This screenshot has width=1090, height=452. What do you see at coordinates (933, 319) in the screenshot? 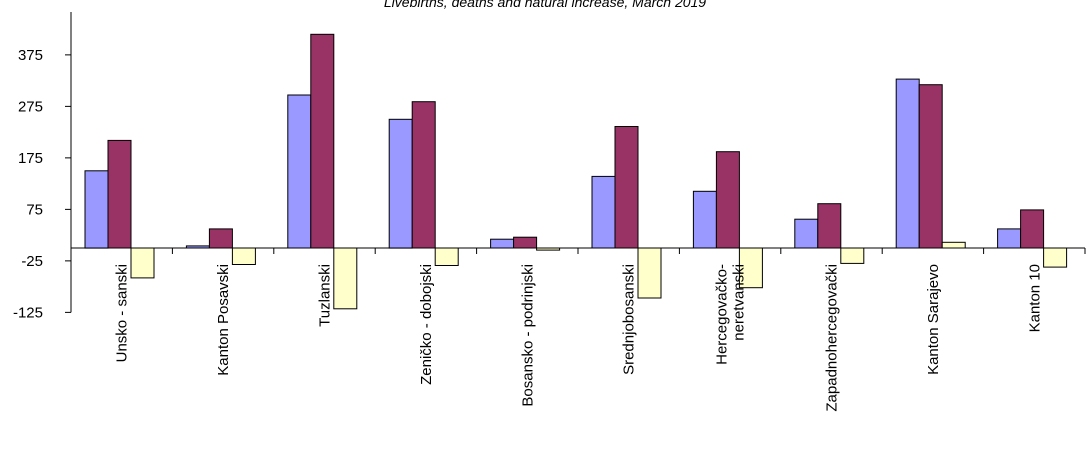
I see `x-category-label: Kanton Sarajevo` at bounding box center [933, 319].